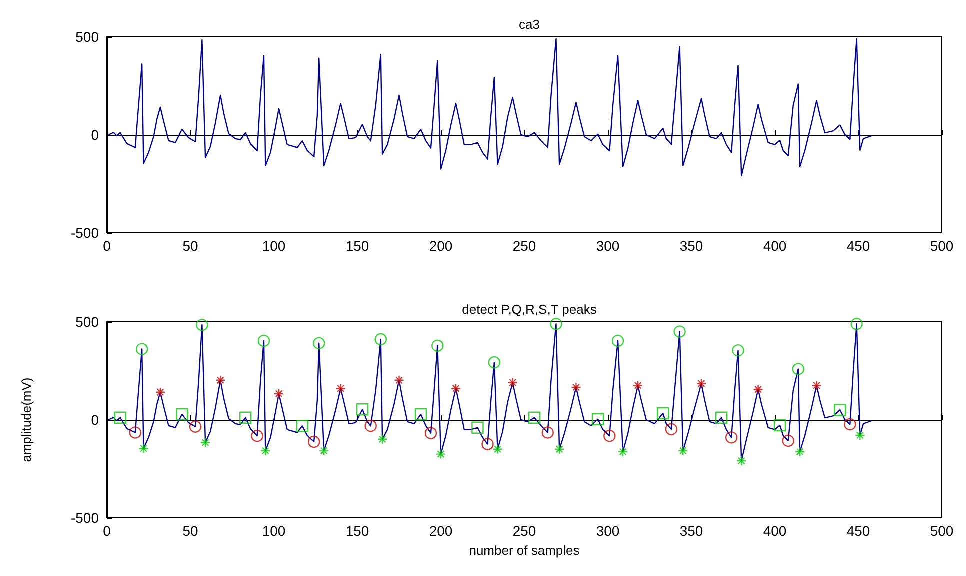  Describe the element at coordinates (530, 309) in the screenshot. I see `chart-title: detect P,Q,R,S,T peaks` at that location.